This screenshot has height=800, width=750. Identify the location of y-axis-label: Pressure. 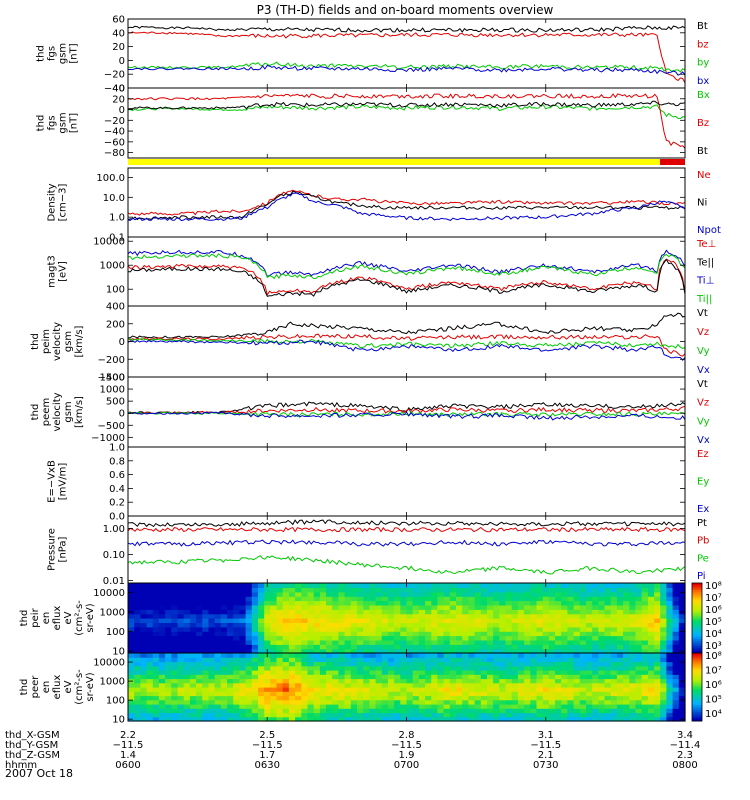
(52, 549).